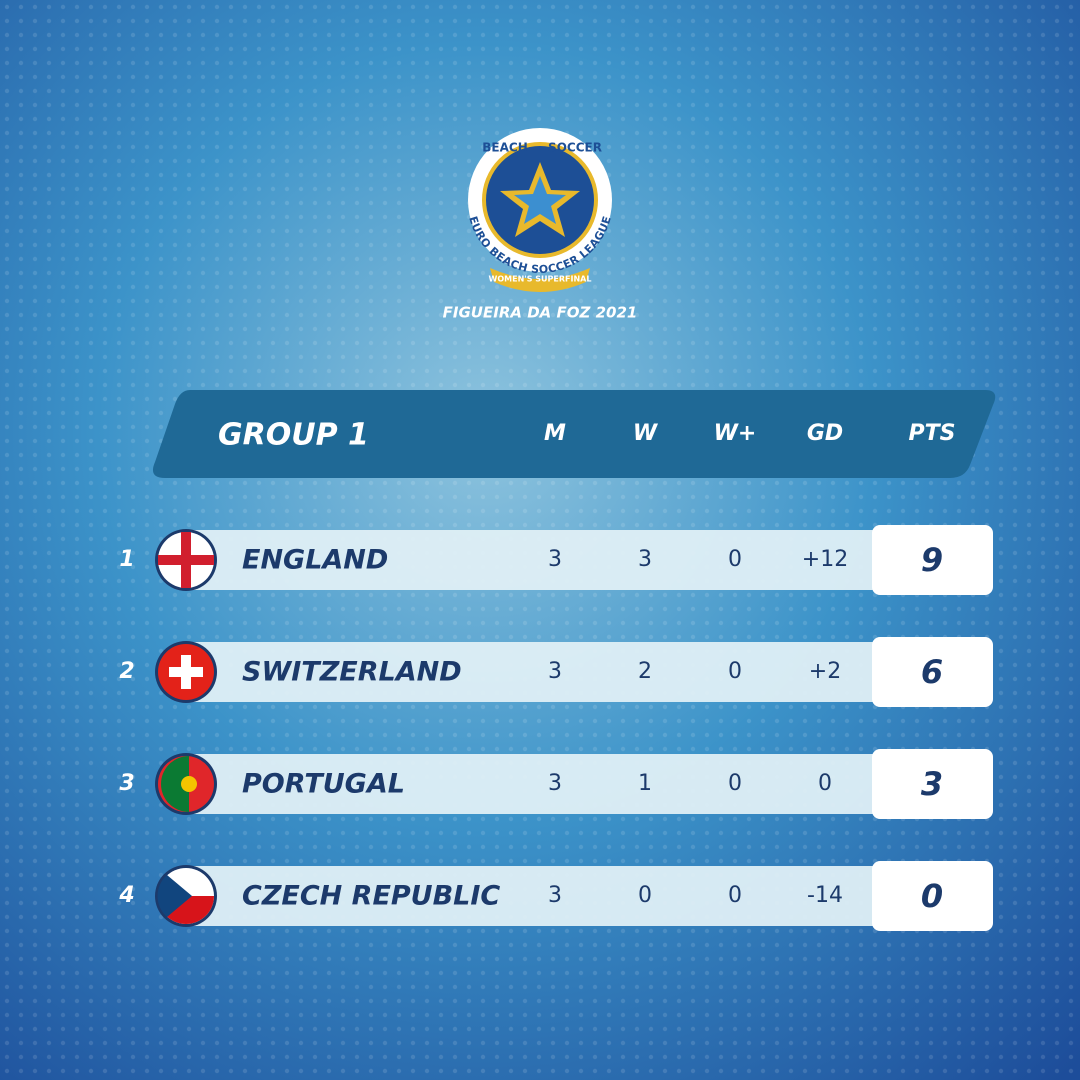 This screenshot has height=1080, width=1080. I want to click on points: 3, so click(932, 784).